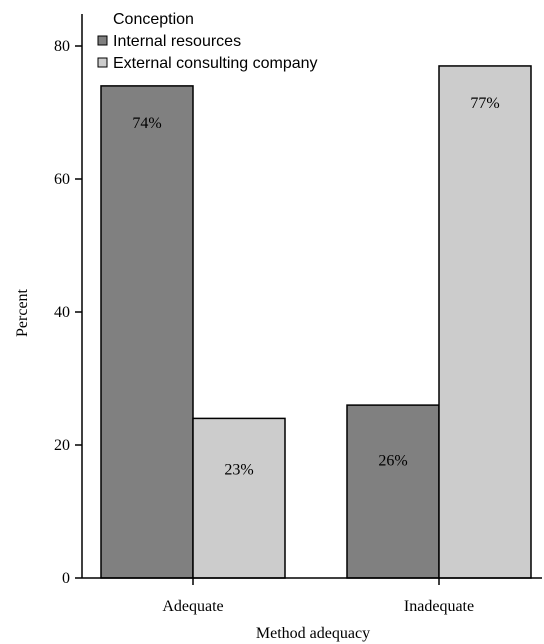  What do you see at coordinates (238, 469) in the screenshot?
I see `data-label: 23%` at bounding box center [238, 469].